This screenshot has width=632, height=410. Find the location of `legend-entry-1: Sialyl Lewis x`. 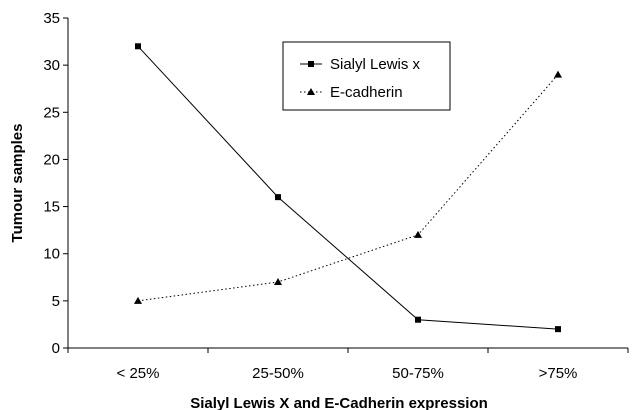

legend-entry-1: Sialyl Lewis x is located at coordinates (360, 64).